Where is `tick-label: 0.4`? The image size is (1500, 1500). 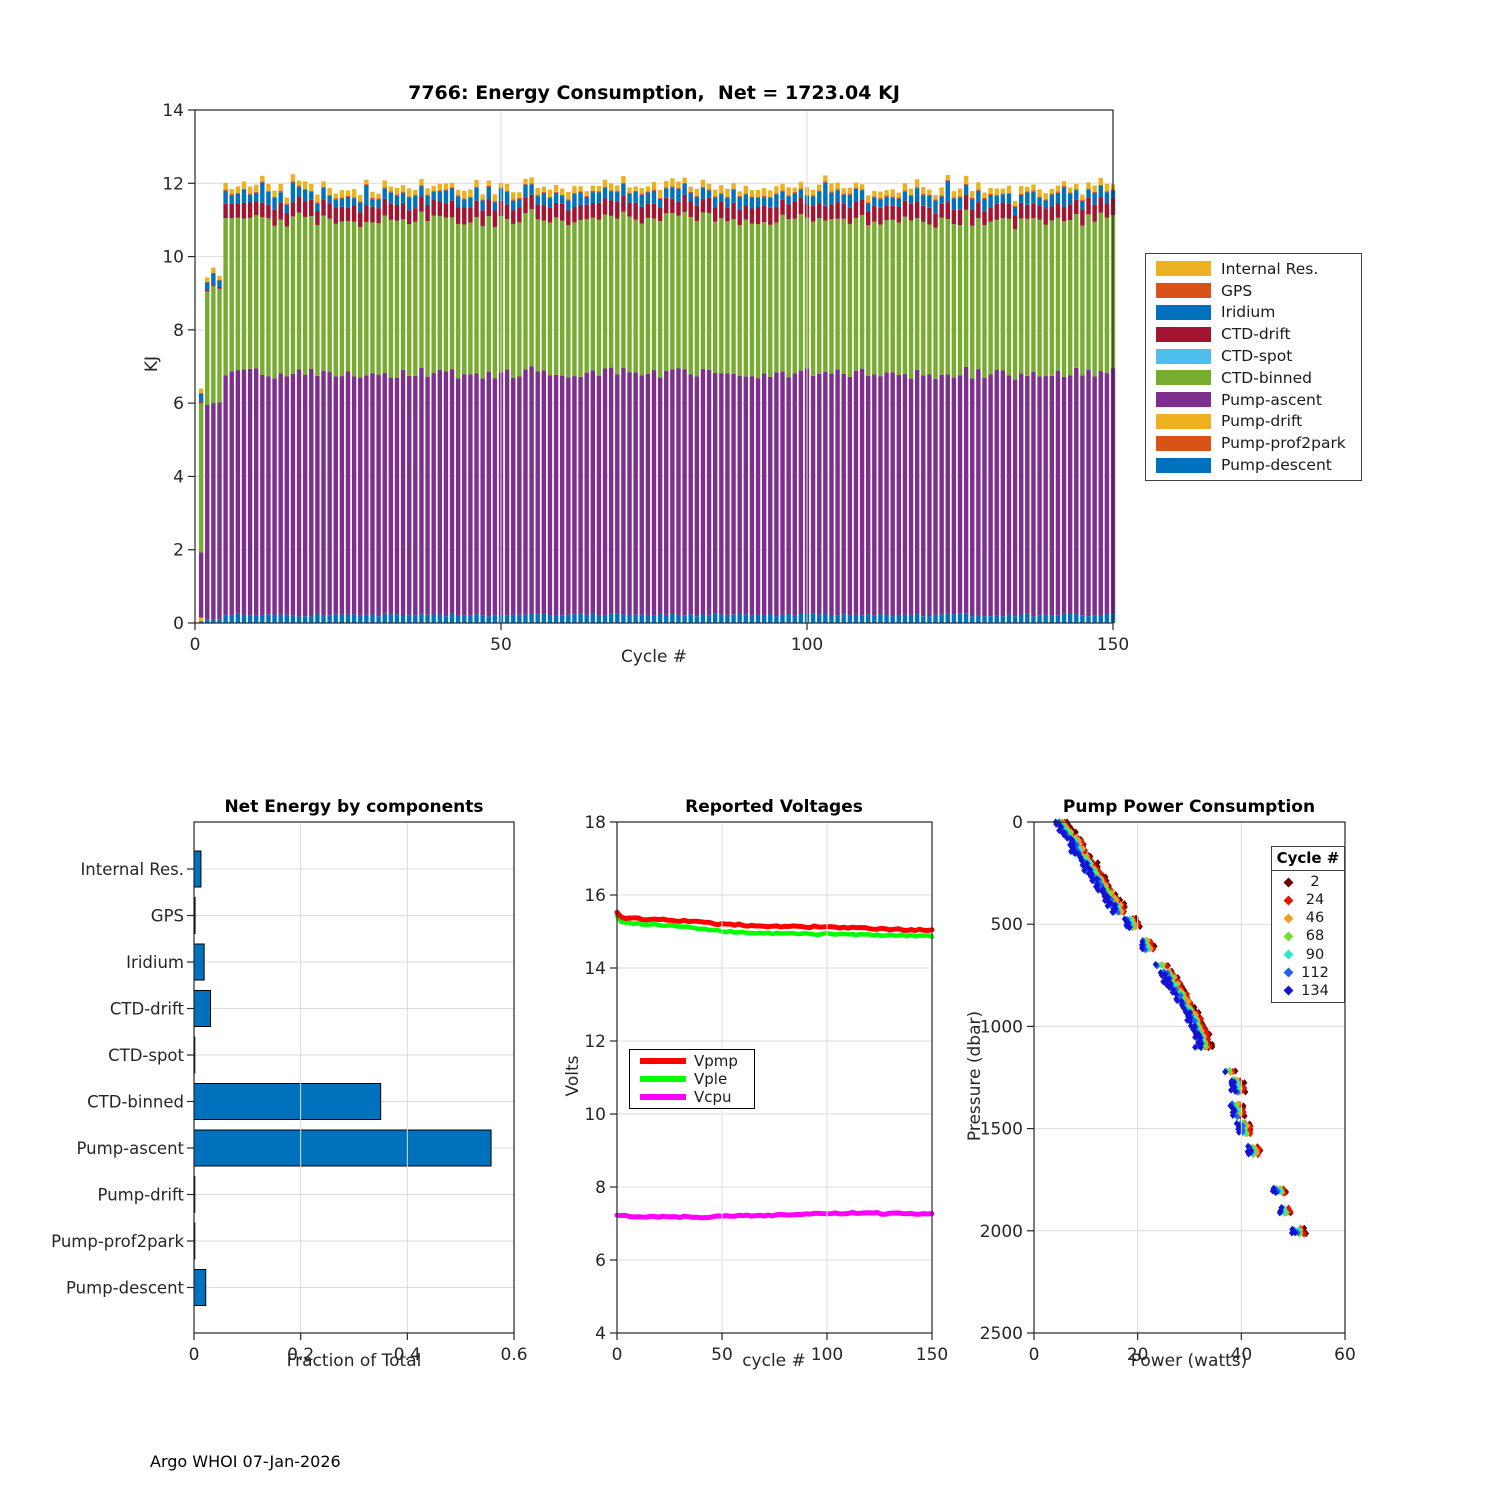
tick-label: 0.4 is located at coordinates (407, 1355).